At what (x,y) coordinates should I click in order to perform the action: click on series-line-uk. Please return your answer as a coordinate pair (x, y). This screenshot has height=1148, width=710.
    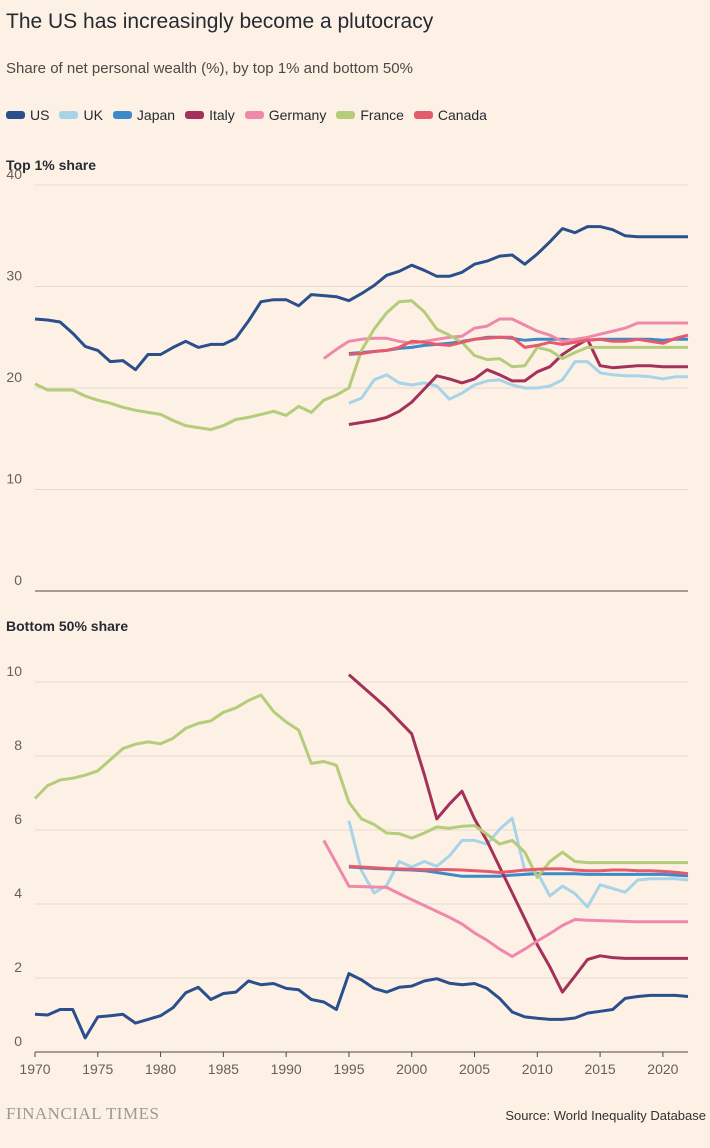
    Looking at the image, I should click on (518, 382).